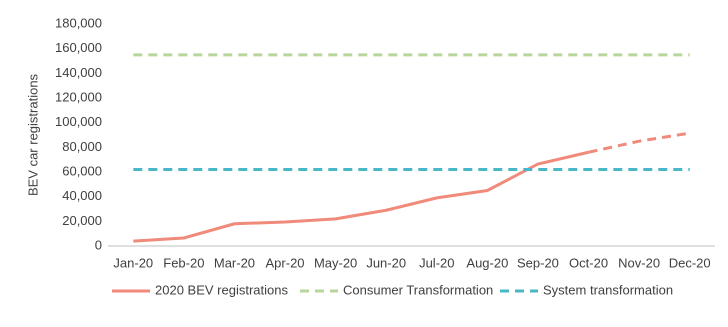 The image size is (728, 327). Describe the element at coordinates (32, 134) in the screenshot. I see `y-axis-label: BEV car registrations` at that location.